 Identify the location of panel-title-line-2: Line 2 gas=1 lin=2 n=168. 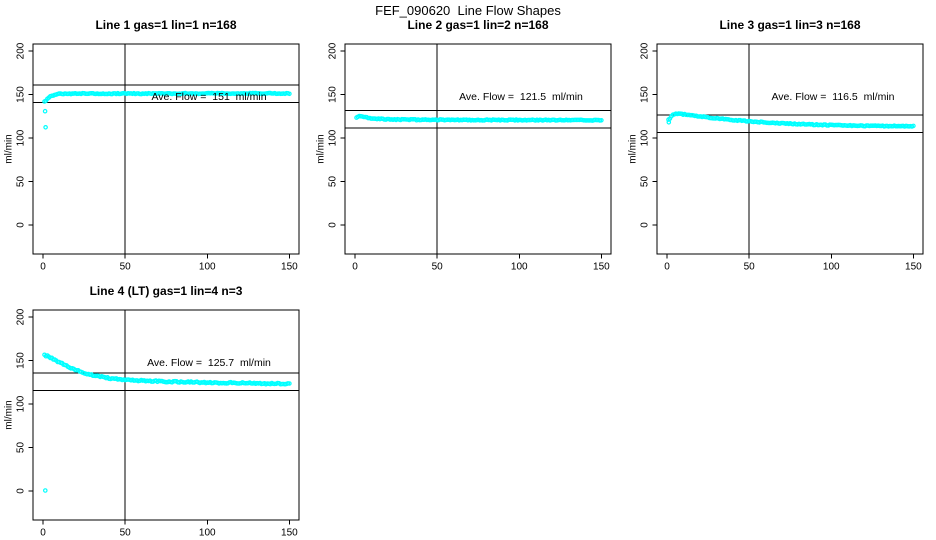
(478, 25).